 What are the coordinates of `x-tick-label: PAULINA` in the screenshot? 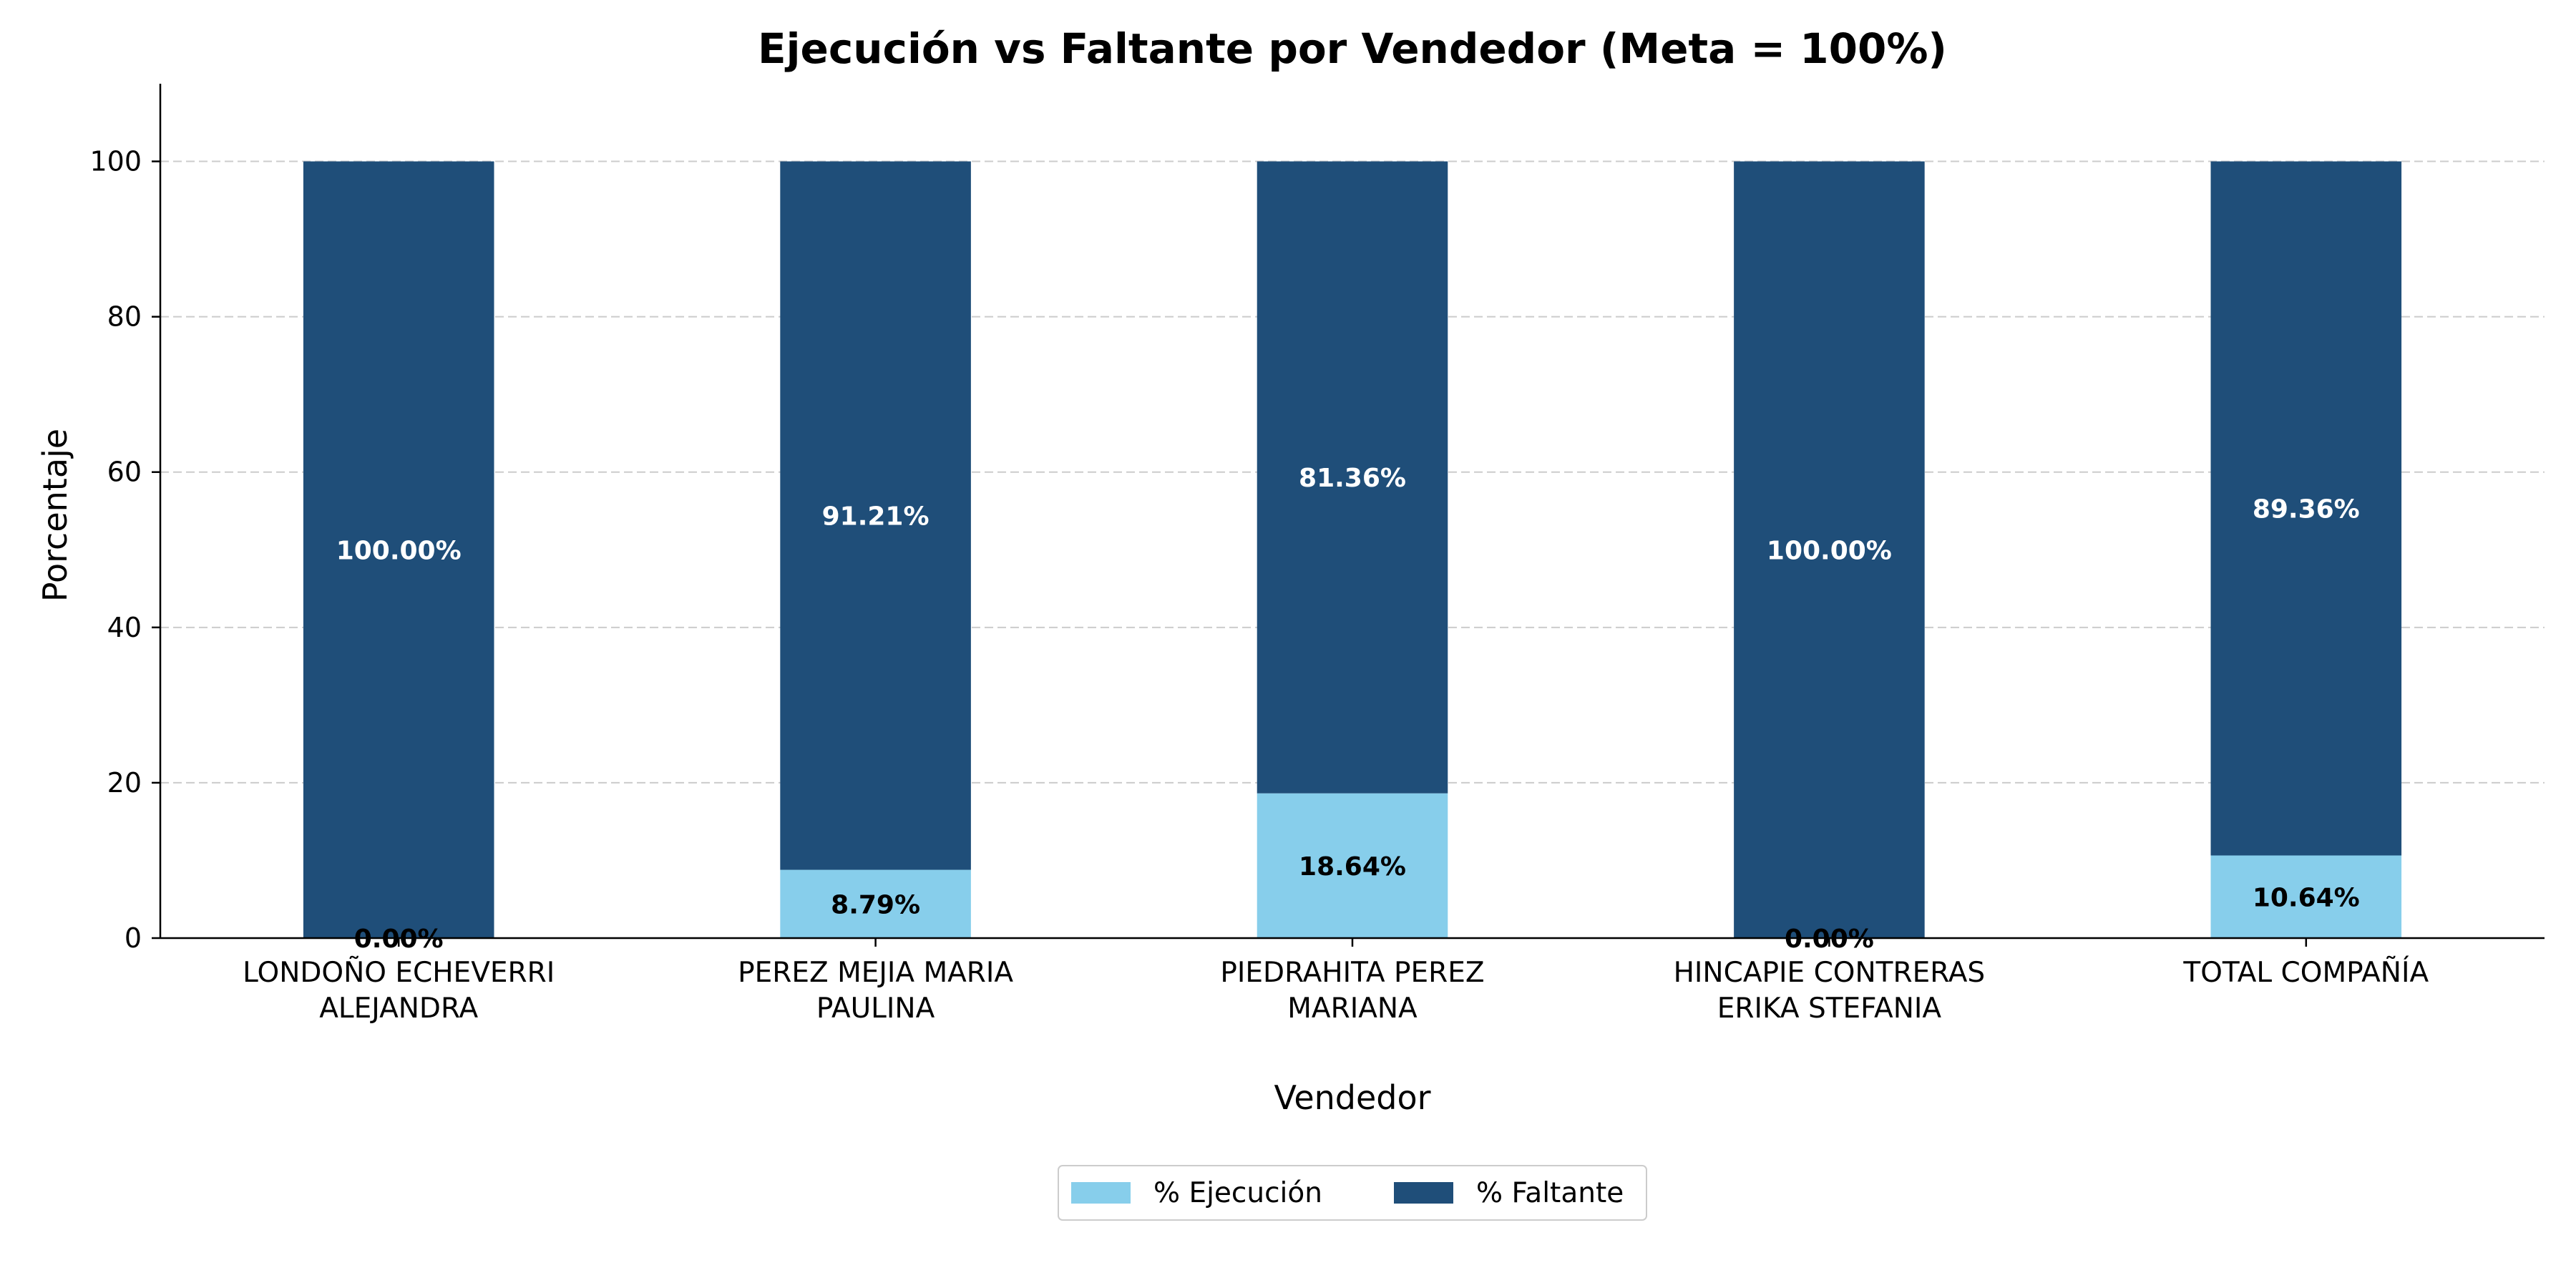 It's located at (875, 1008).